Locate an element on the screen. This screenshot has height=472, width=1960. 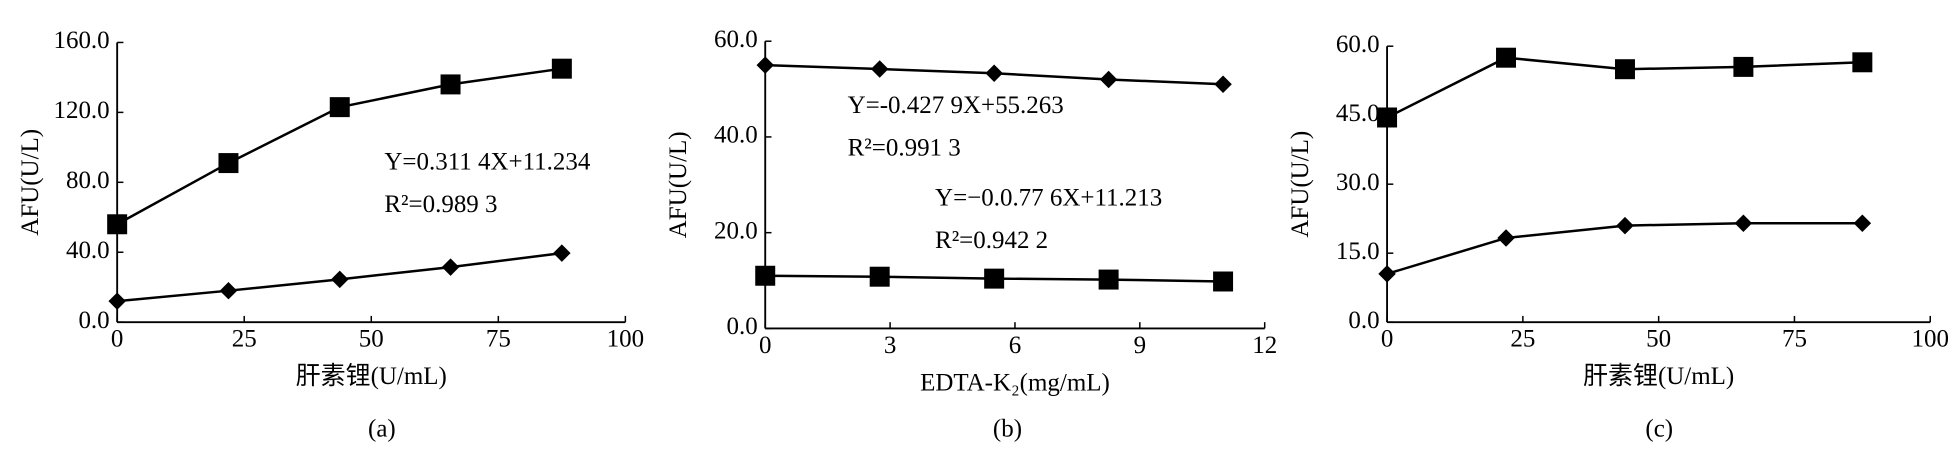
y-tick-label: 15.0 is located at coordinates (1358, 251).